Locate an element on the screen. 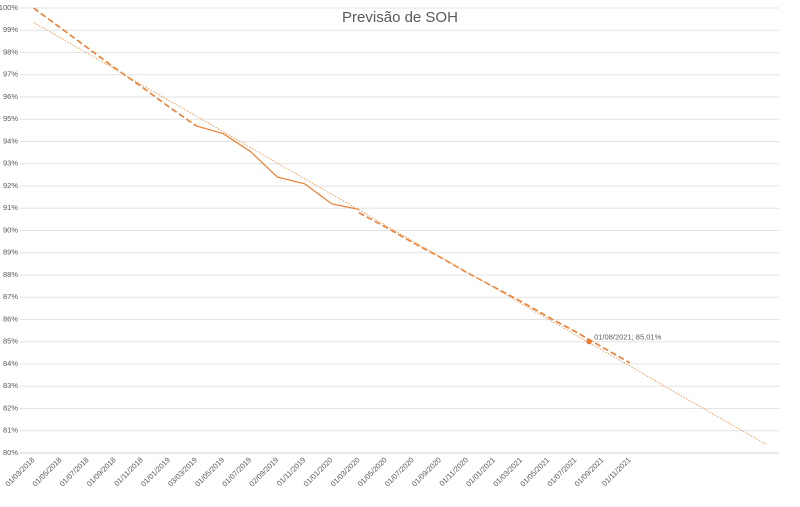 The width and height of the screenshot is (800, 507). y-tick-label: 87% is located at coordinates (10, 296).